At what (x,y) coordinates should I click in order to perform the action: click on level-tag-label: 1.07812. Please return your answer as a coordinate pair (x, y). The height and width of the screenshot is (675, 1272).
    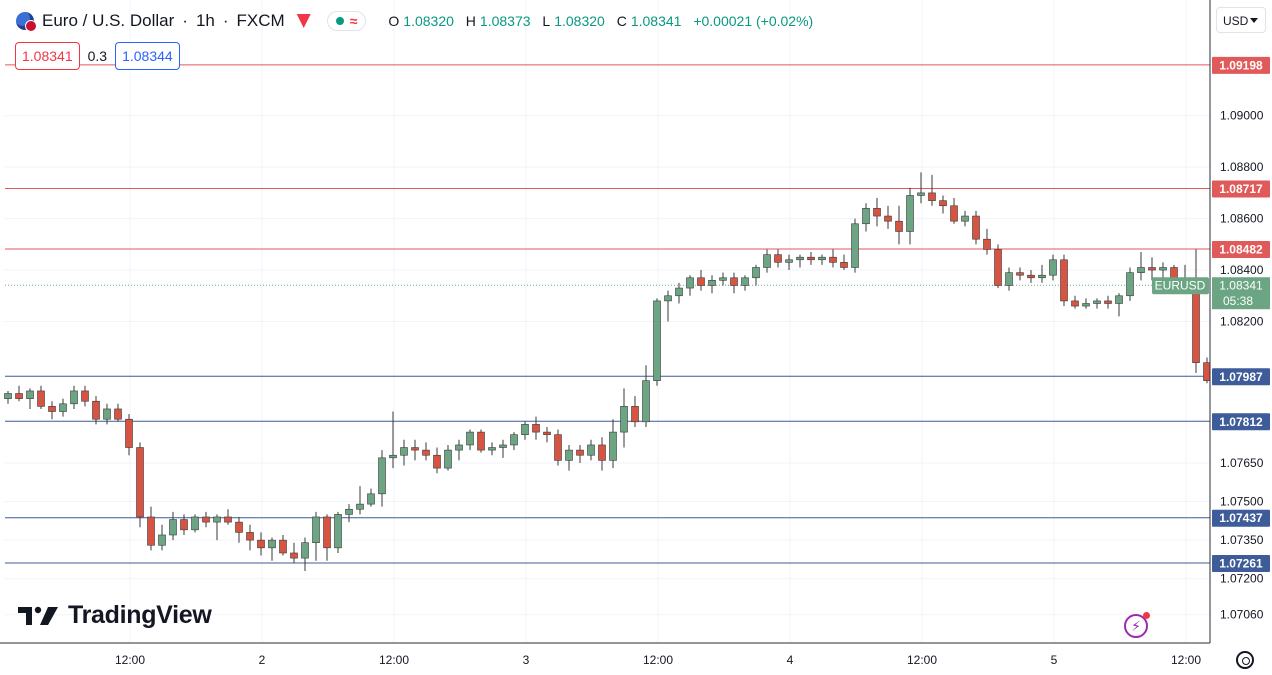
    Looking at the image, I should click on (1241, 422).